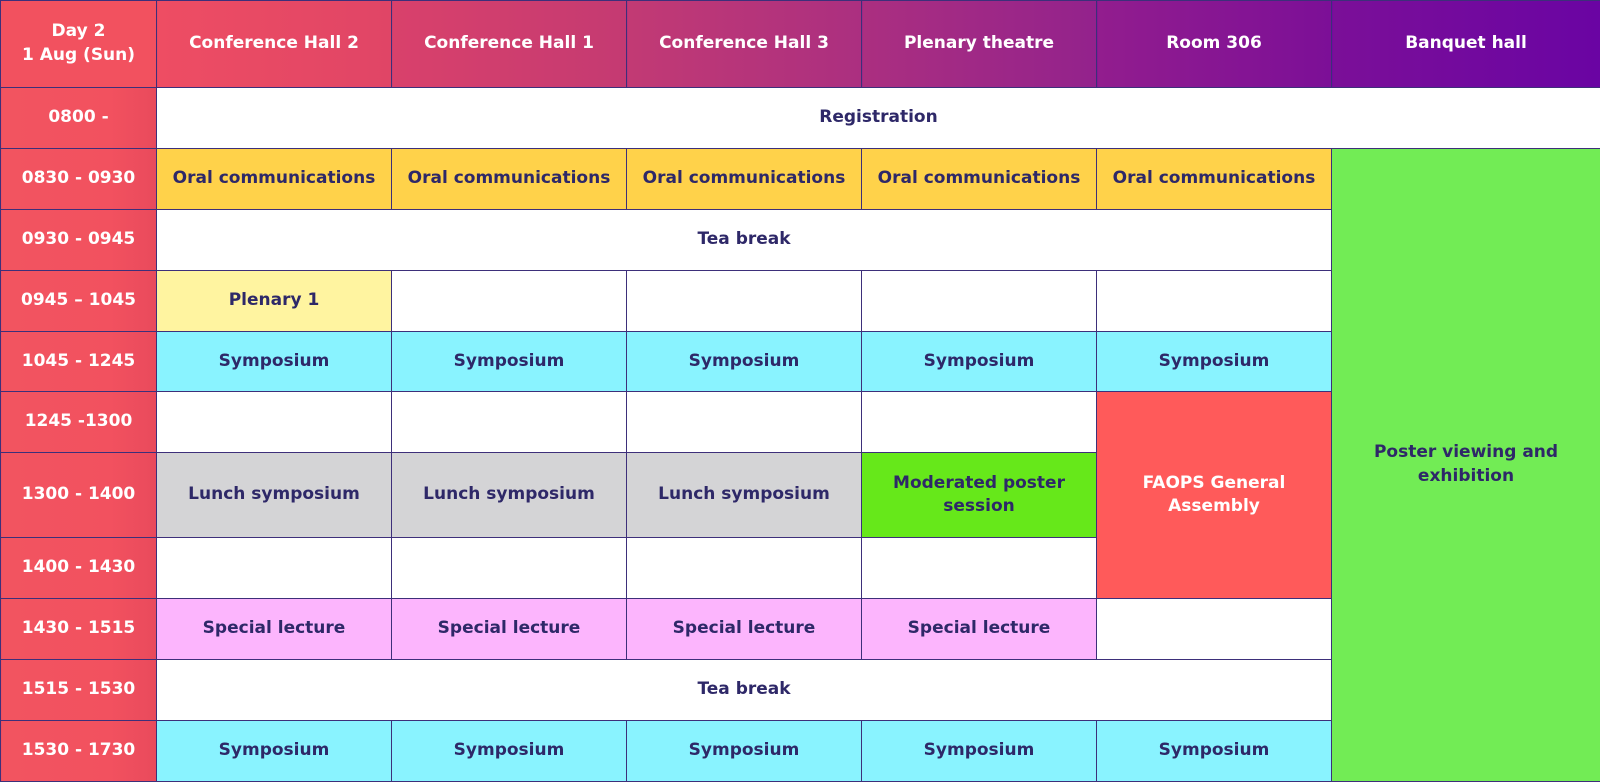 The width and height of the screenshot is (1600, 782). I want to click on time-slot: 1300 - 1400, so click(78, 495).